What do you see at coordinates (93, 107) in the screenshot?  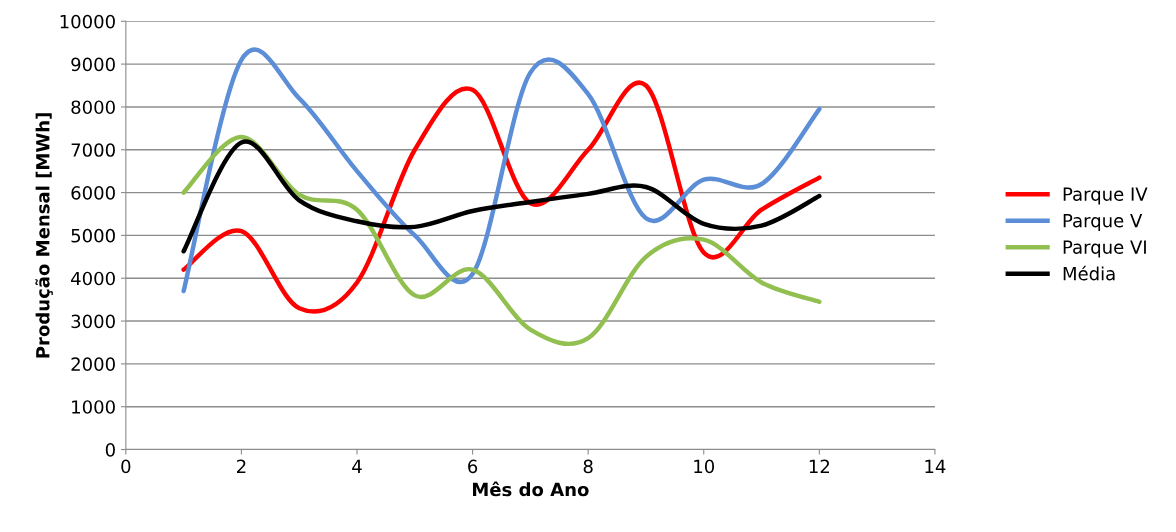 I see `y-tick-label: 8000` at bounding box center [93, 107].